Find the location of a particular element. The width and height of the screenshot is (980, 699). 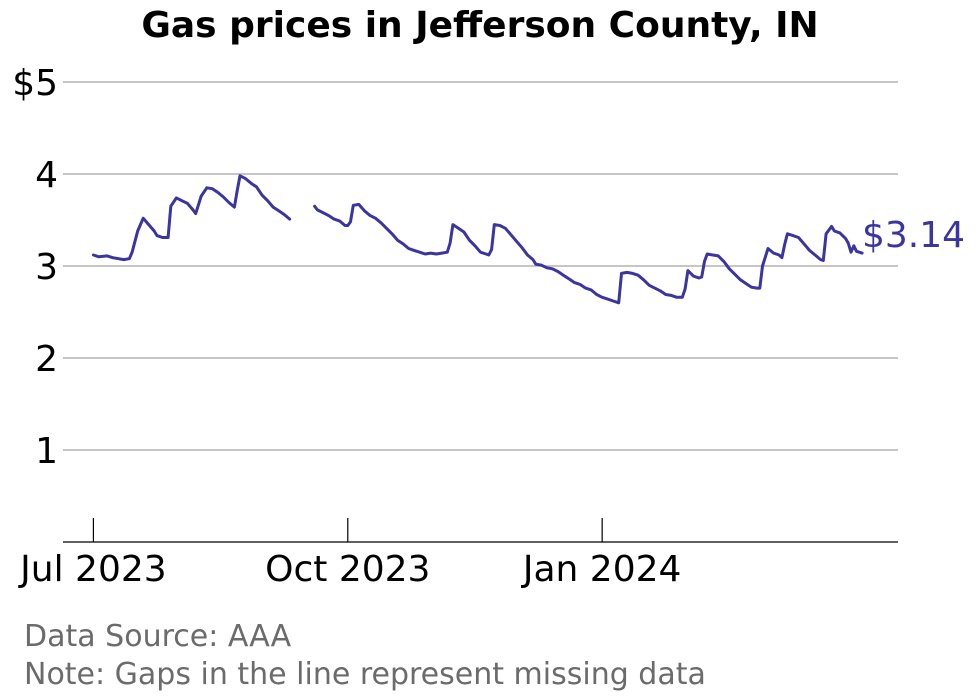

data-source-note: Data Source: AAA is located at coordinates (158, 636).